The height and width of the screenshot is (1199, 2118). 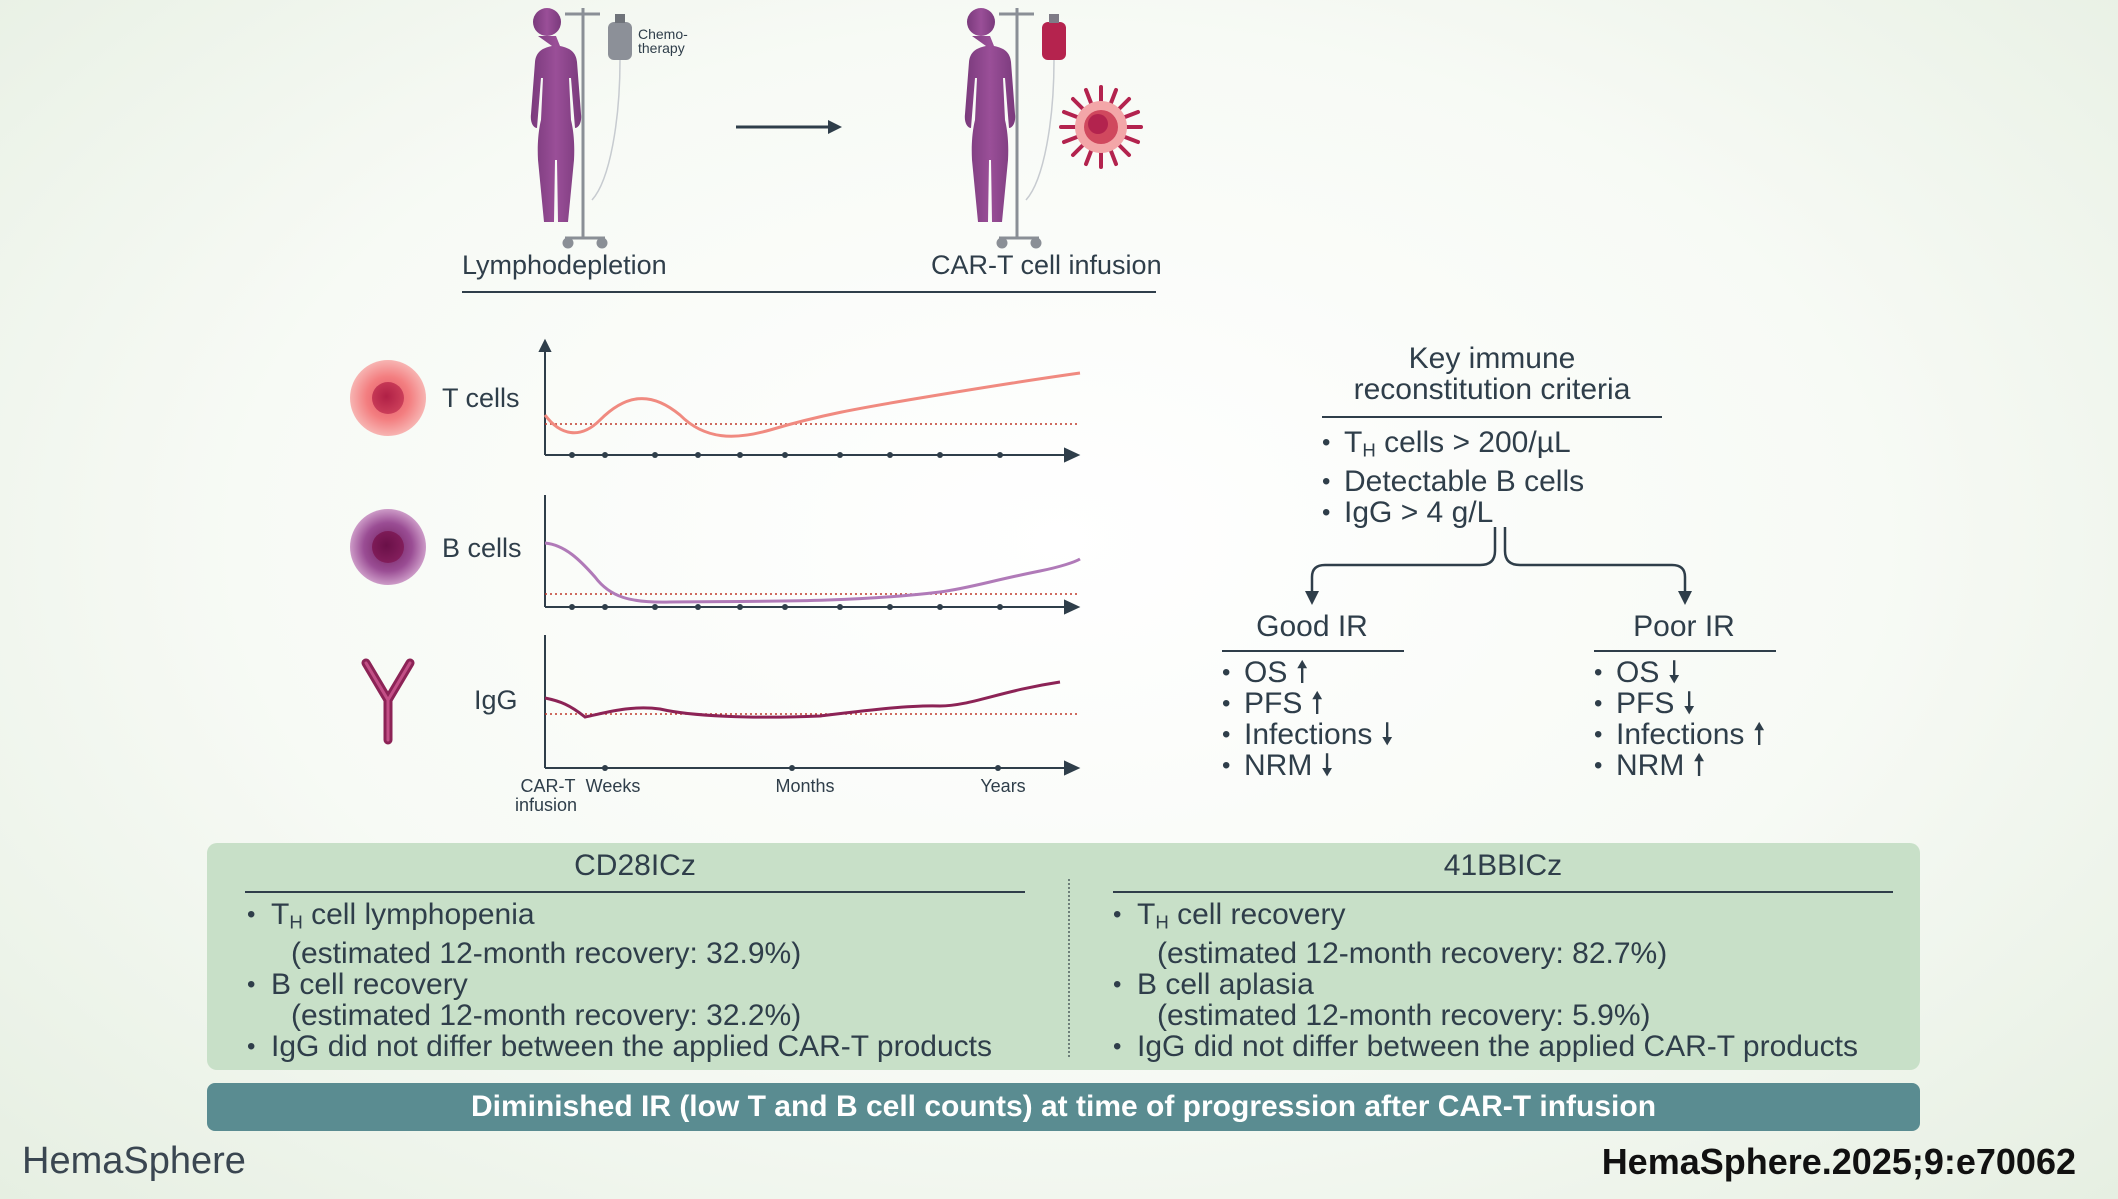 What do you see at coordinates (663, 34) in the screenshot?
I see `chemo-label-1: Chemo-` at bounding box center [663, 34].